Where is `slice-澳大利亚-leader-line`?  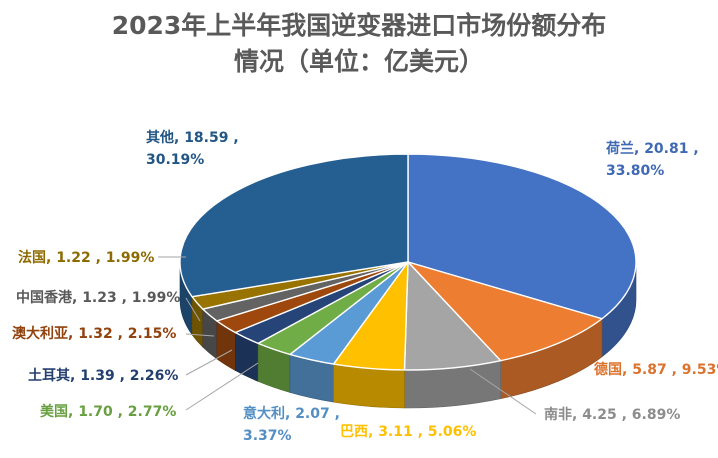
slice-澳大利亚-leader-line is located at coordinates (200, 335).